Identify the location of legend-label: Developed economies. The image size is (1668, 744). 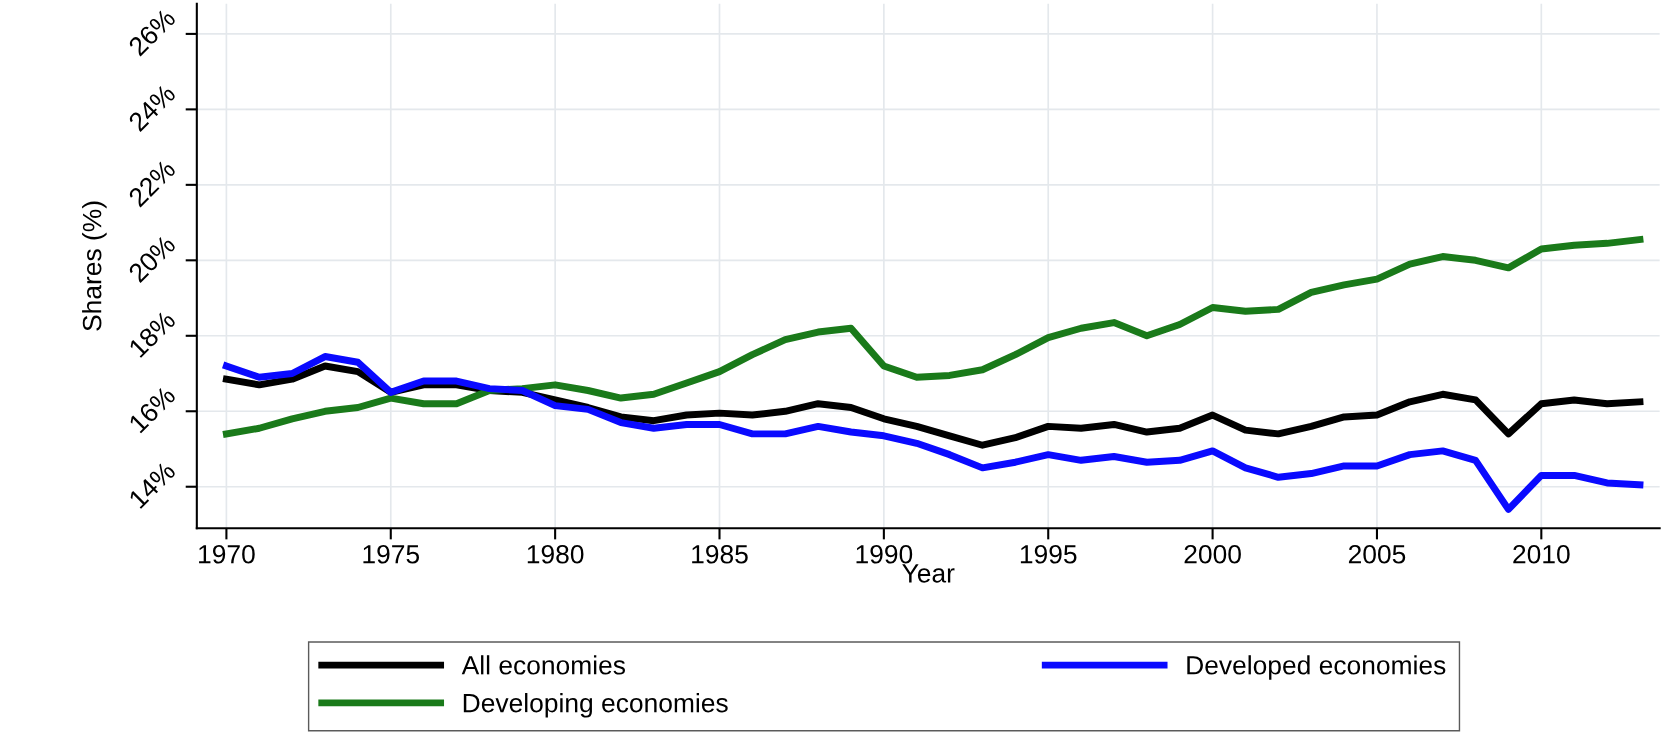
(1316, 667).